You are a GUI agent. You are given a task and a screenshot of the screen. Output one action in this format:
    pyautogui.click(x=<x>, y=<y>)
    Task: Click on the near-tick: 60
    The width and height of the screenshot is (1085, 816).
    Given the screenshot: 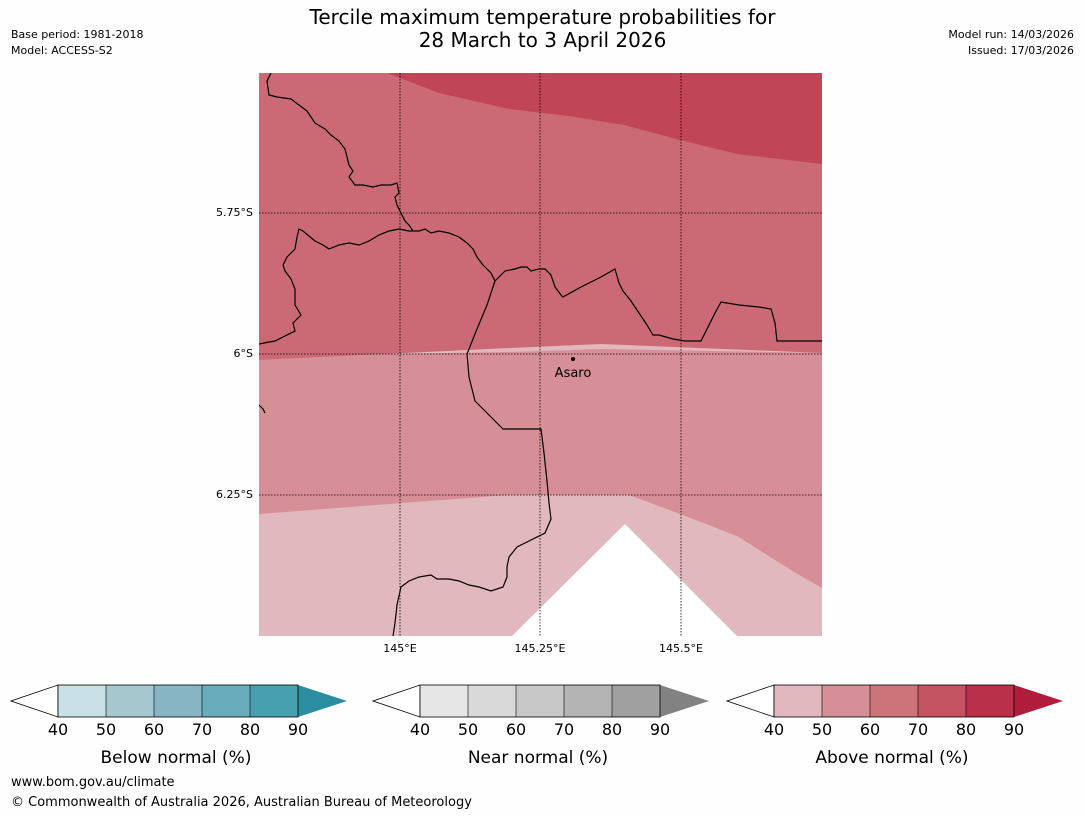 What is the action you would take?
    pyautogui.click(x=516, y=729)
    